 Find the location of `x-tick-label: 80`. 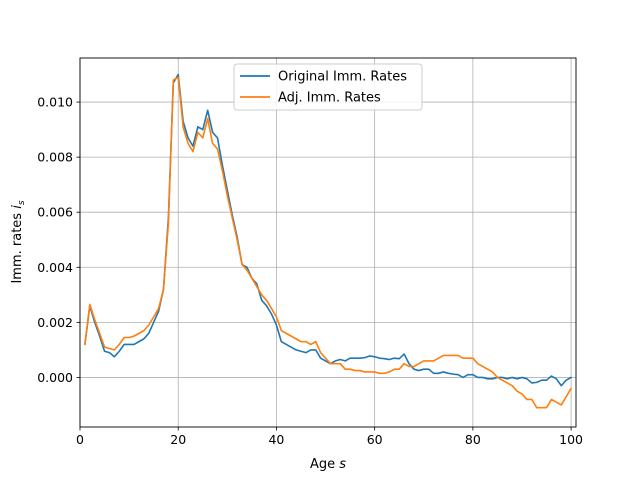

x-tick-label: 80 is located at coordinates (473, 439).